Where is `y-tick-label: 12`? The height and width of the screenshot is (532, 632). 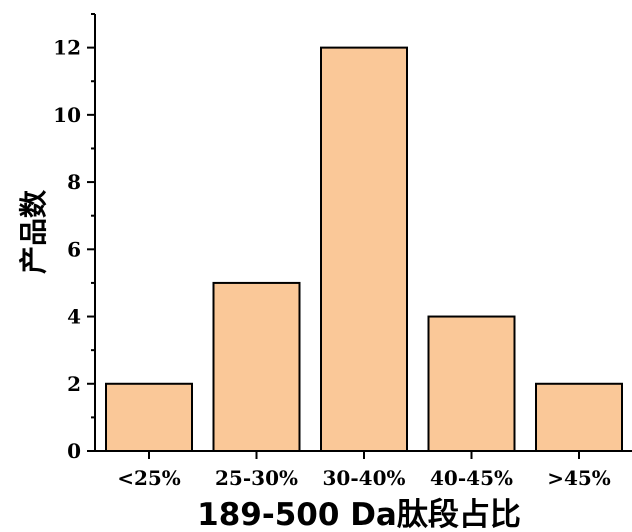
y-tick-label: 12 is located at coordinates (67, 48).